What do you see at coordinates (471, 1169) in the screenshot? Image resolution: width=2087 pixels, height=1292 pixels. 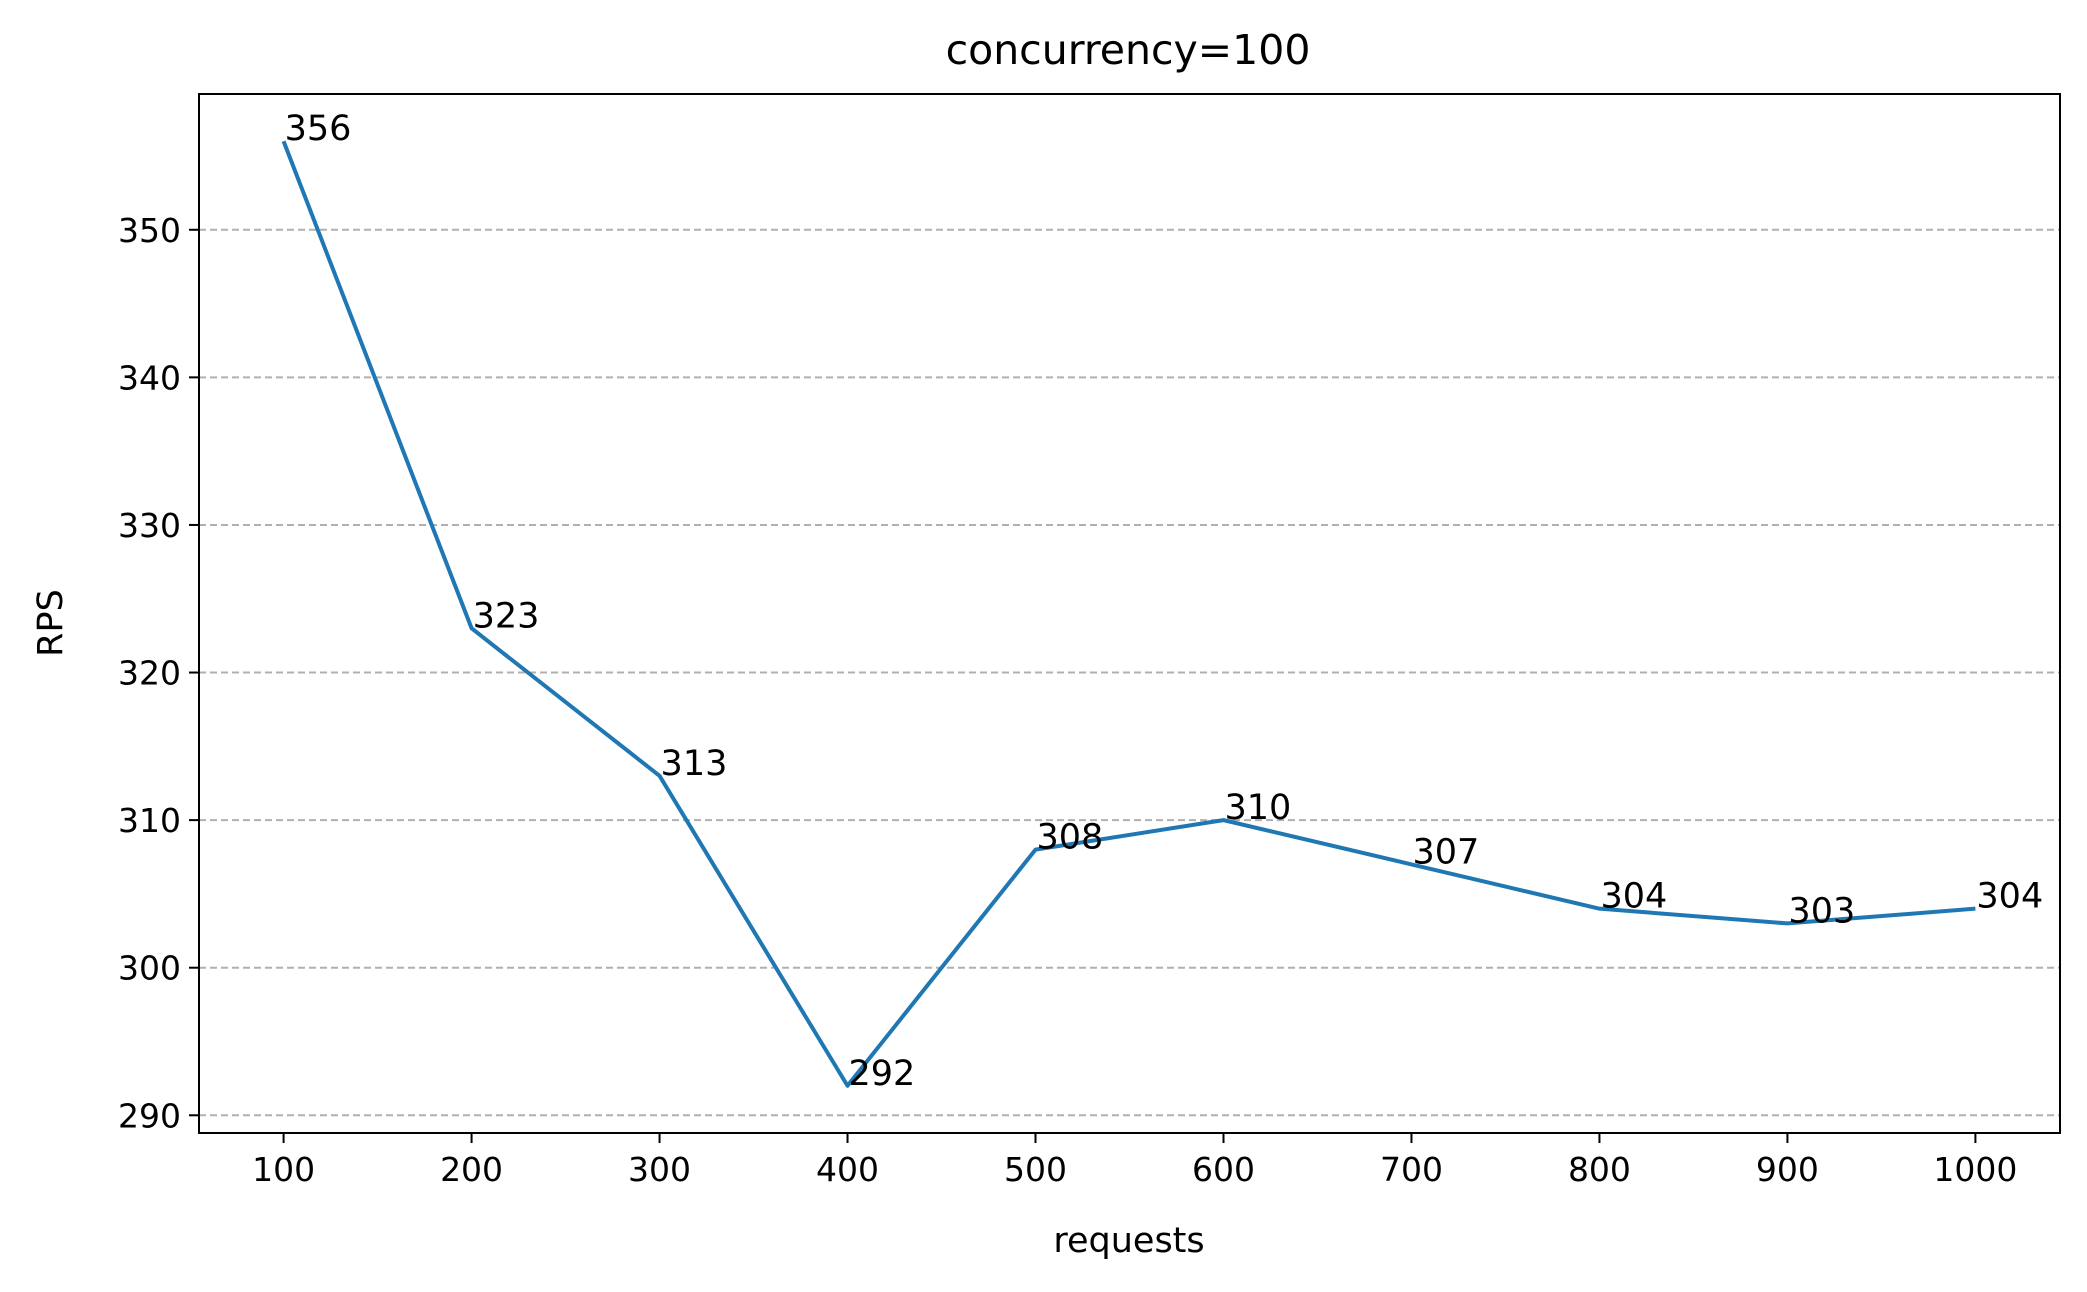 I see `x-tick-label-1: 200` at bounding box center [471, 1169].